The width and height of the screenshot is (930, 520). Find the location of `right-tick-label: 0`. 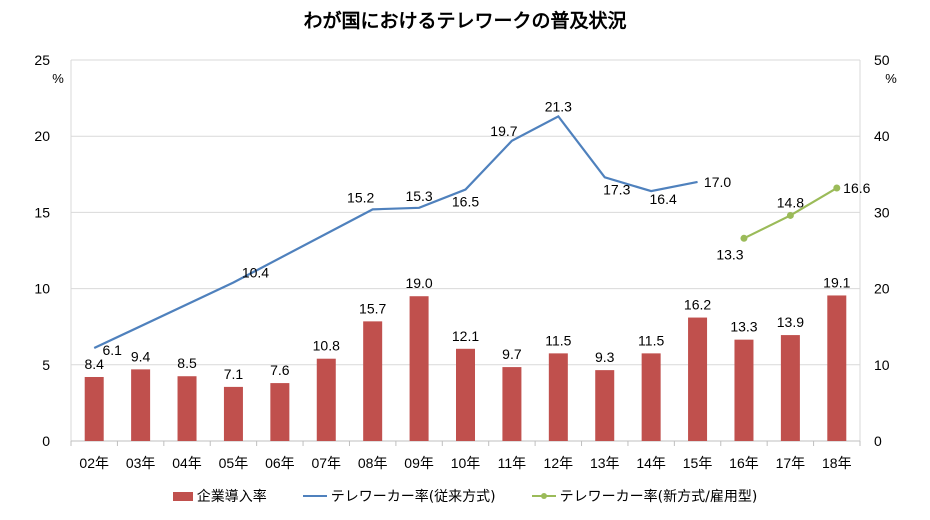

right-tick-label: 0 is located at coordinates (878, 441).